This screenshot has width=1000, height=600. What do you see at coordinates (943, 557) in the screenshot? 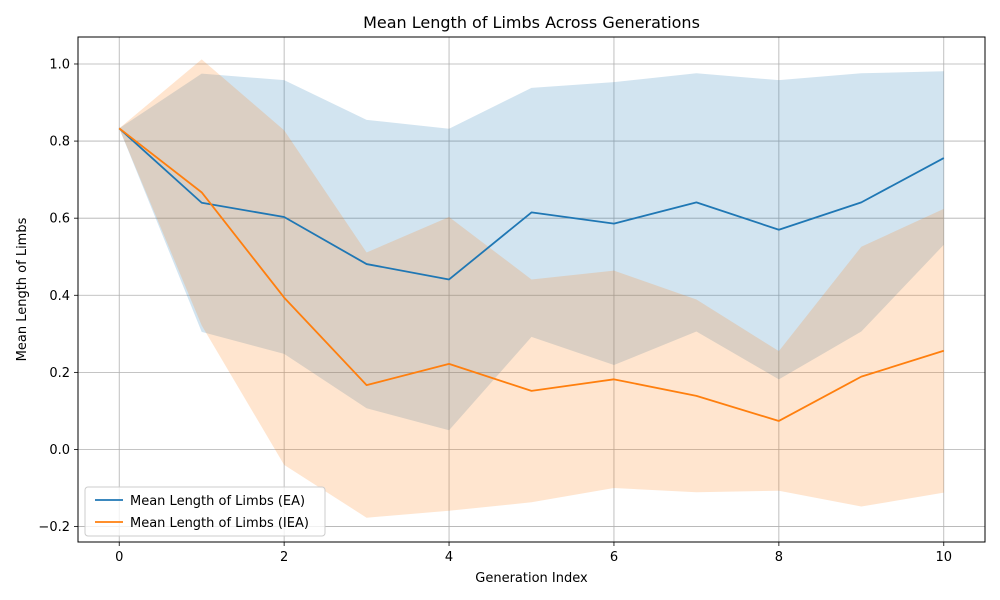
I see `x-tick-label: 10` at bounding box center [943, 557].